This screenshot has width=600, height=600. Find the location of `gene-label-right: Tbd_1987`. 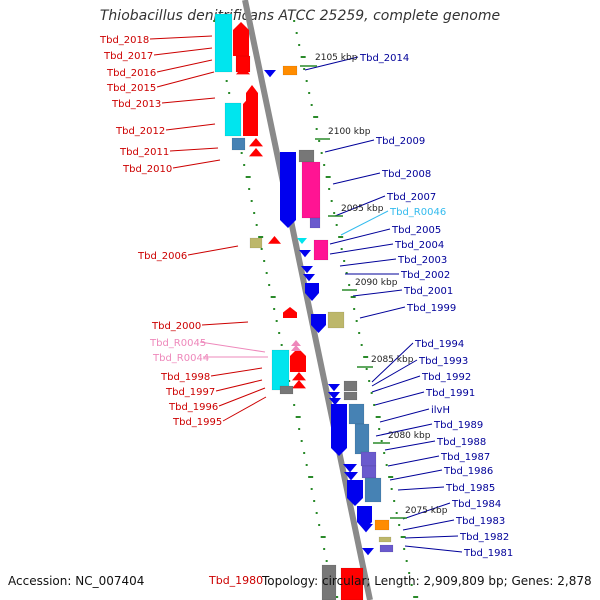

gene-label-right: Tbd_1987 is located at coordinates (465, 457).